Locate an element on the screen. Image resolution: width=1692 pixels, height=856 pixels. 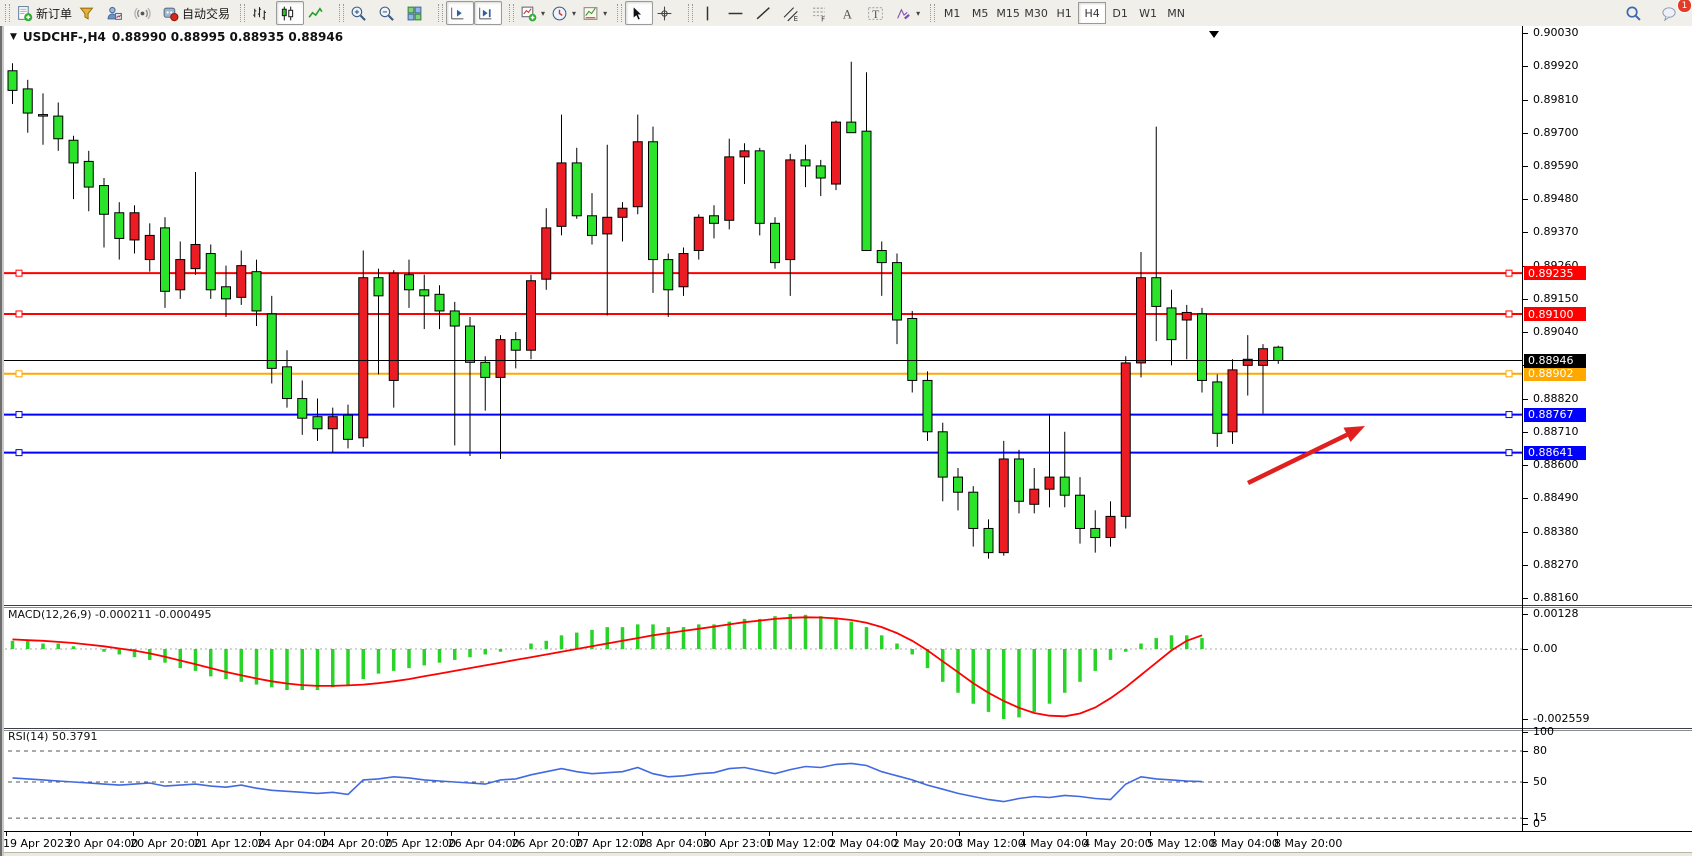
zoom-in-button is located at coordinates (361, 13).